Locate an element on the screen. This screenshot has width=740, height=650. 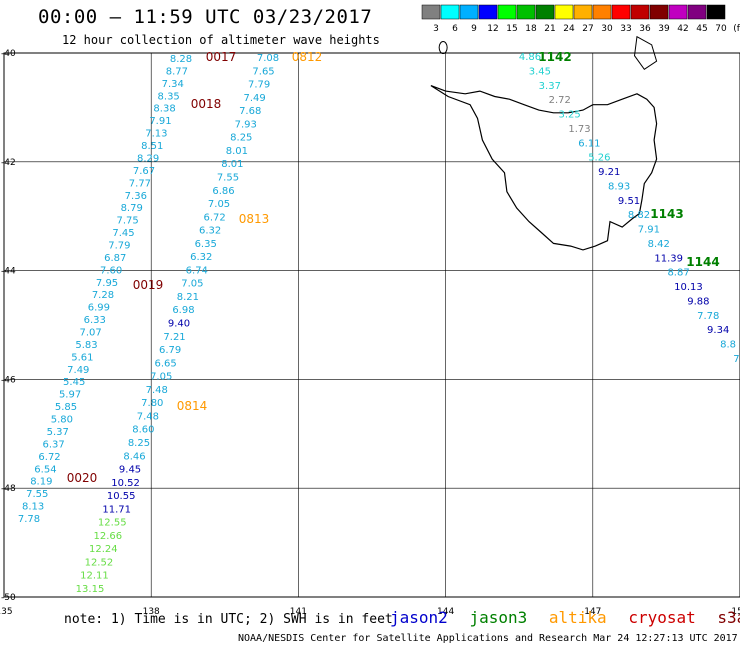
wave-height-label: 9.88 is located at coordinates (698, 301).